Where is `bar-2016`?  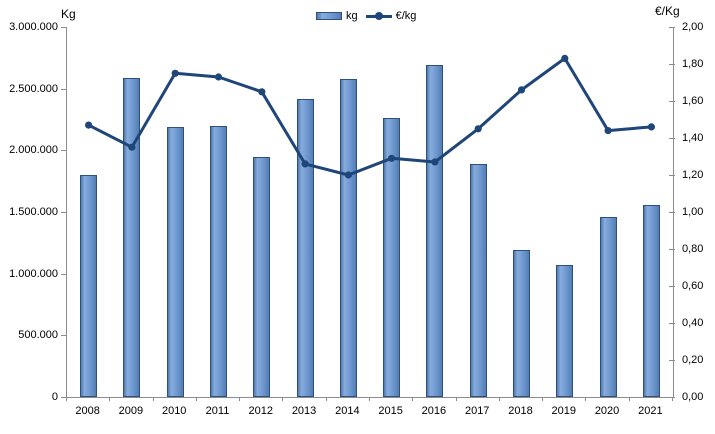 bar-2016 is located at coordinates (435, 231).